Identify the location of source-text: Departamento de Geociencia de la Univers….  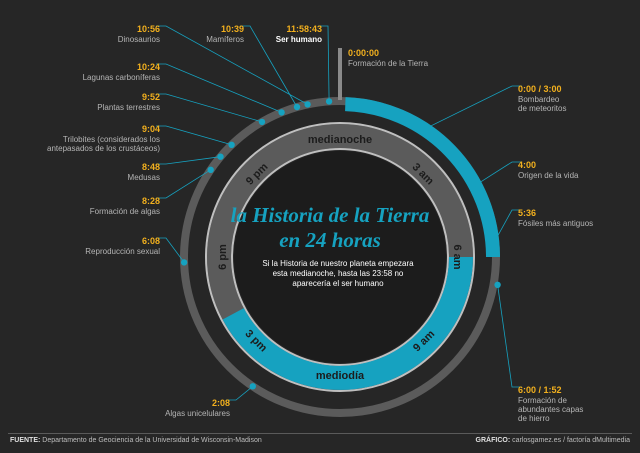
(152, 440).